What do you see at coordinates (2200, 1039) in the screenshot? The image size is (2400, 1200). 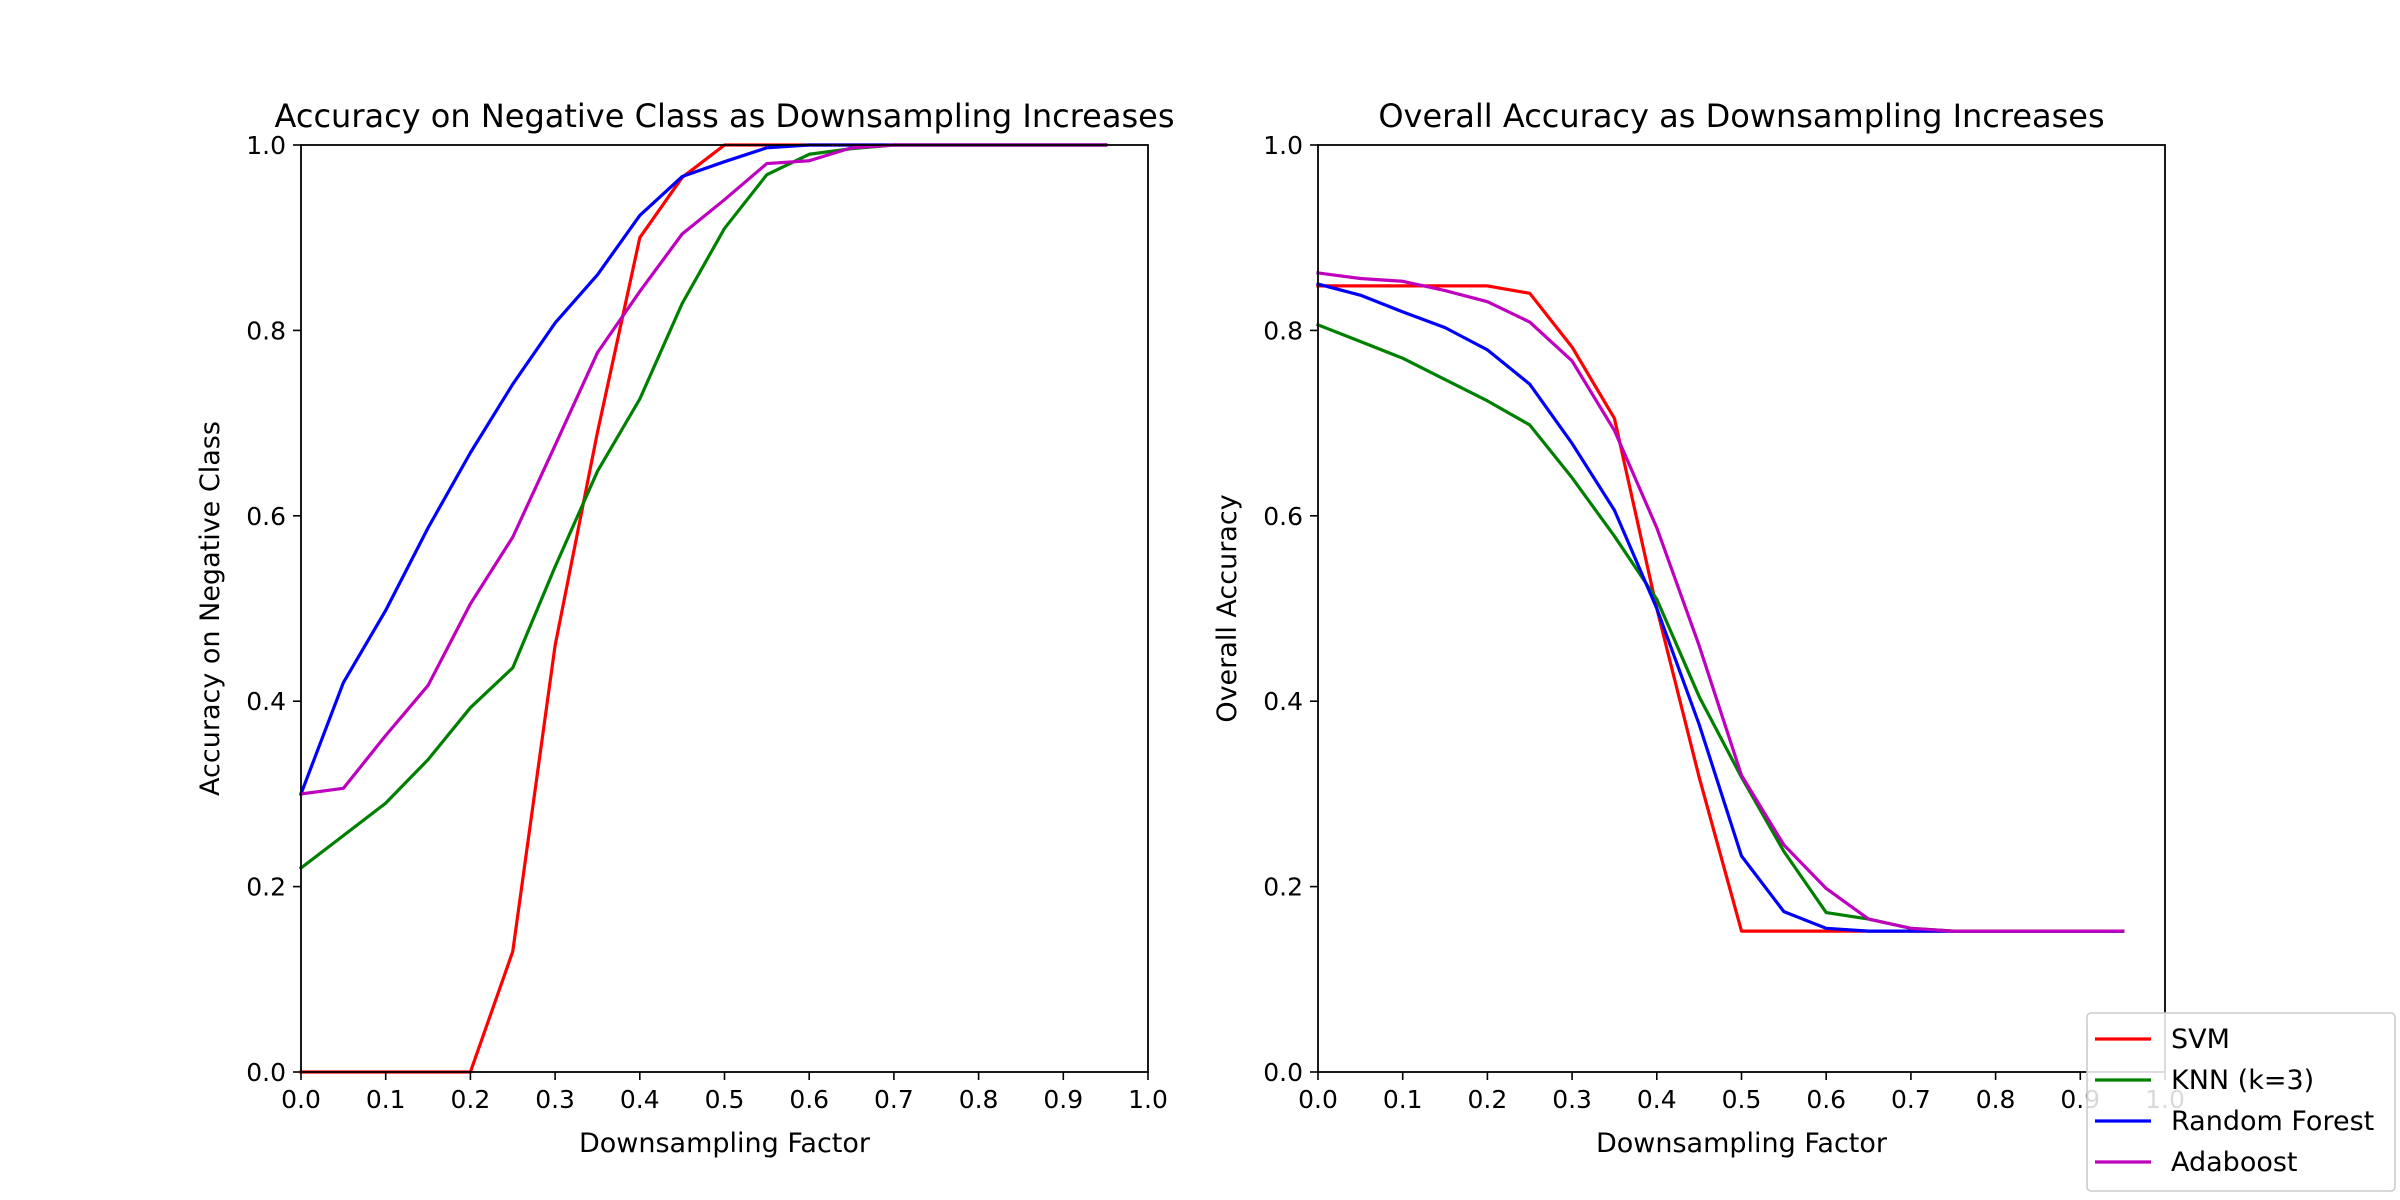 I see `legend-label-svm: SVM` at bounding box center [2200, 1039].